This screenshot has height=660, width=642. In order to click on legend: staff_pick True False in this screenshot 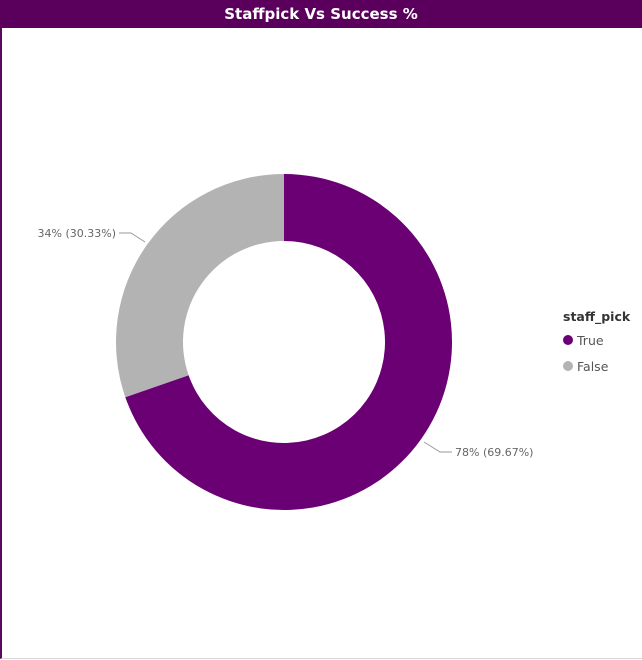, I will do `click(596, 345)`.